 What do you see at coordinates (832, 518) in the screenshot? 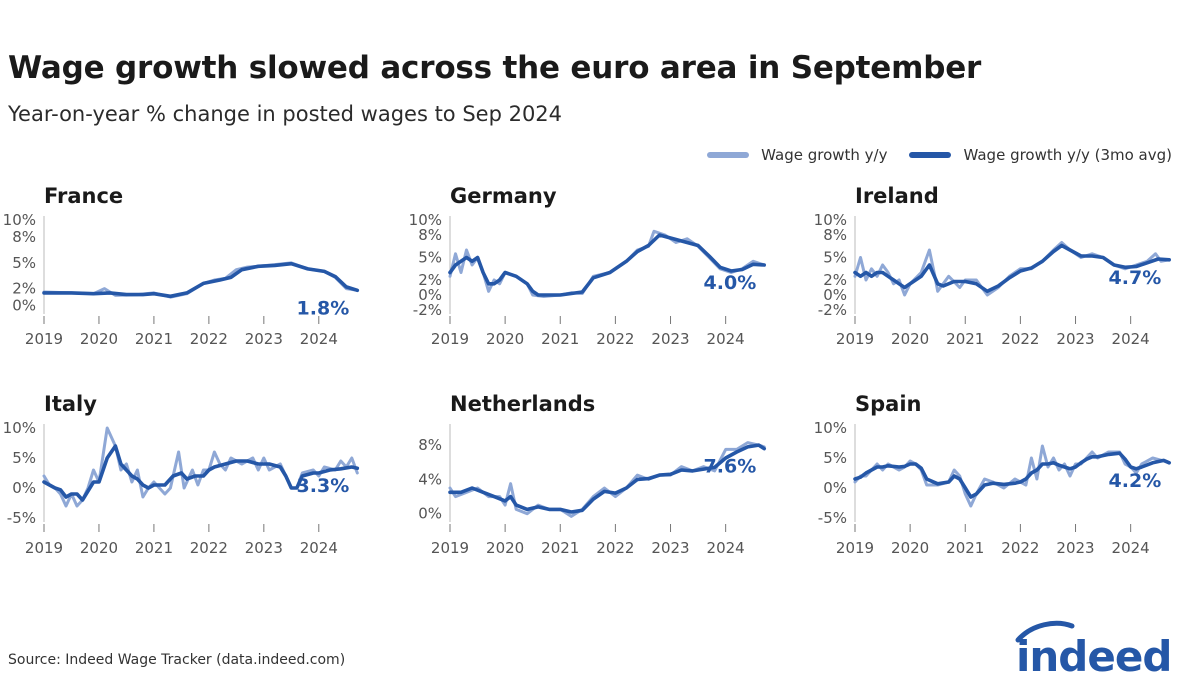
I see `y-tick-label-spain: -5%` at bounding box center [832, 518].